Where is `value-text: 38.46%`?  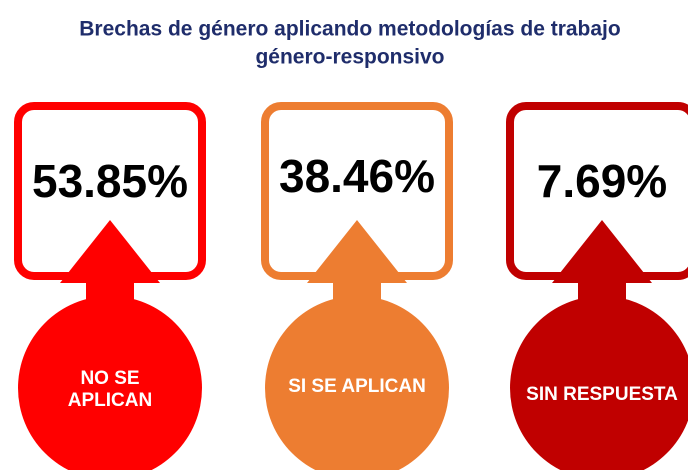
value-text: 38.46% is located at coordinates (357, 176).